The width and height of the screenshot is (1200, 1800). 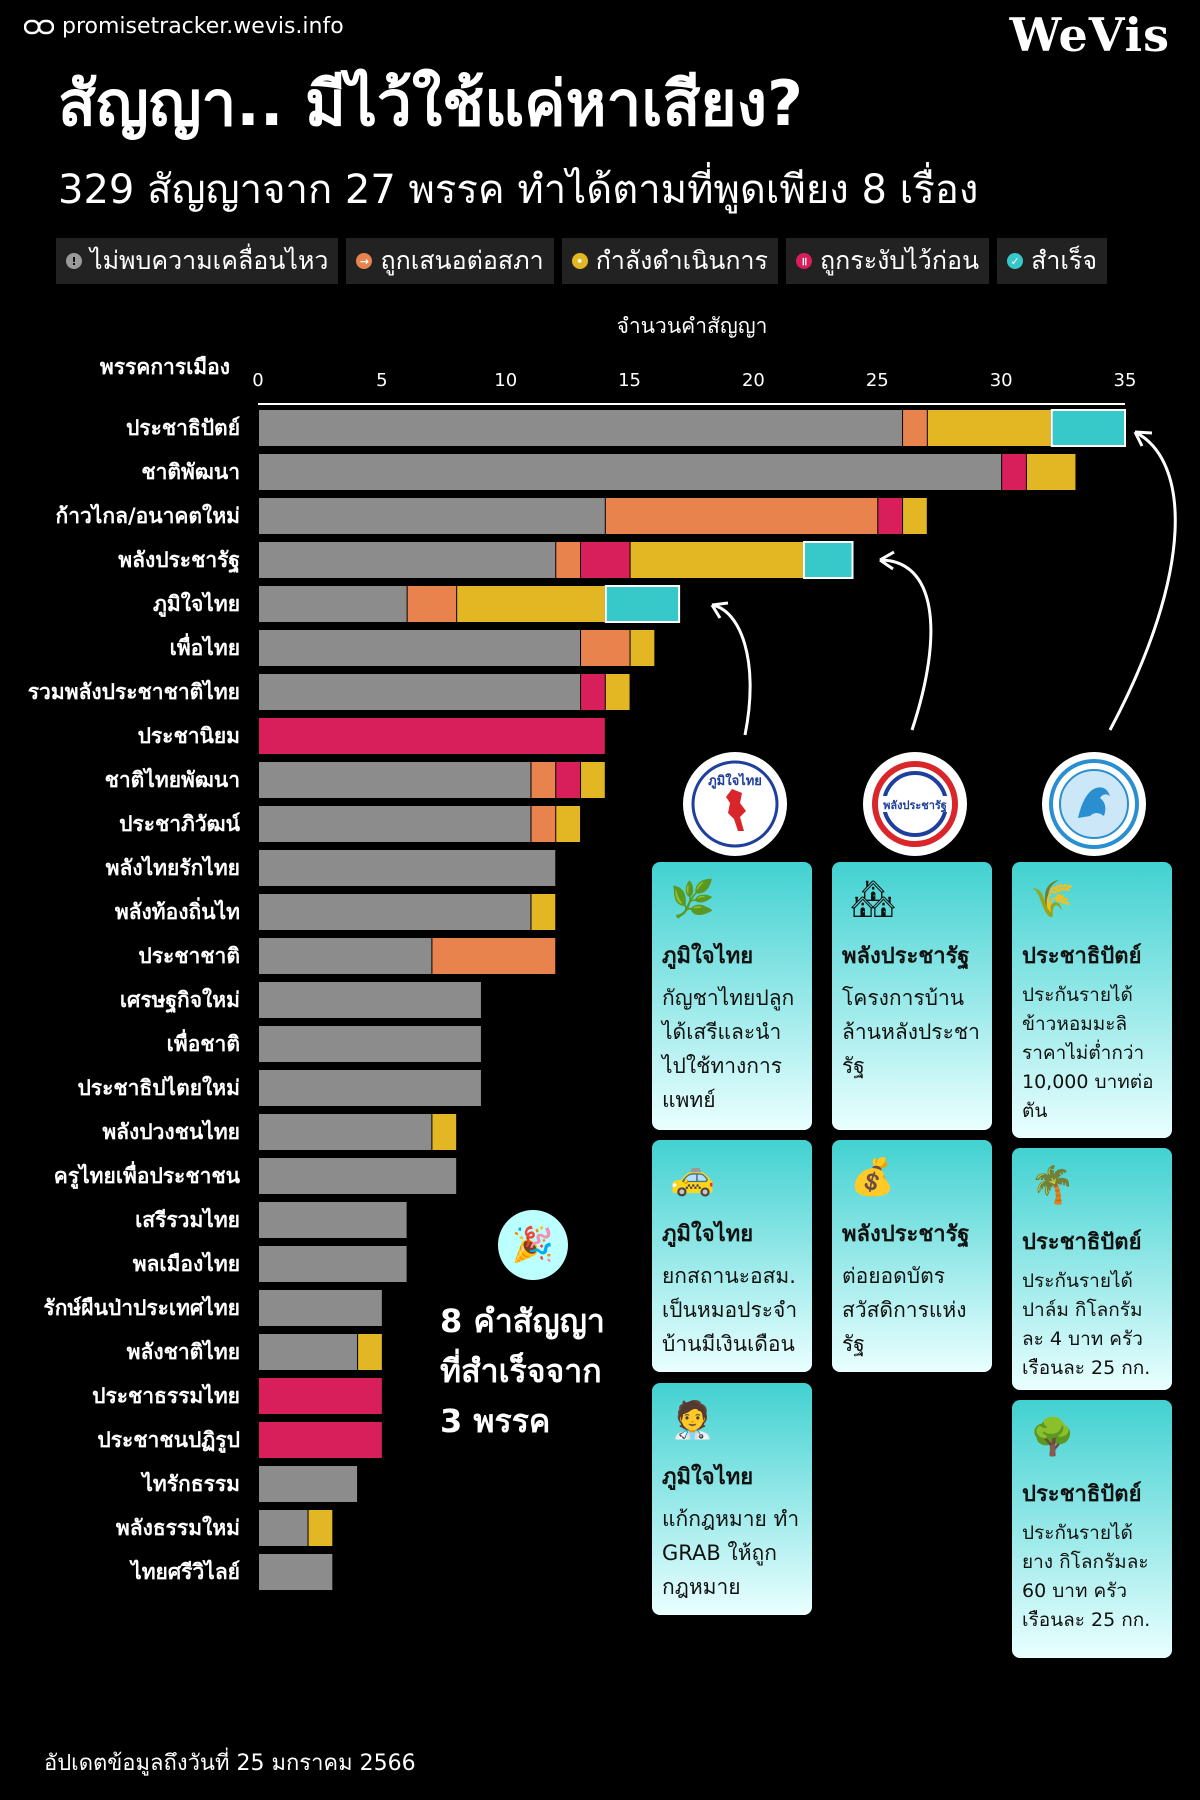 I want to click on category-label: พลังท้องถิ่นไท, so click(x=177, y=910).